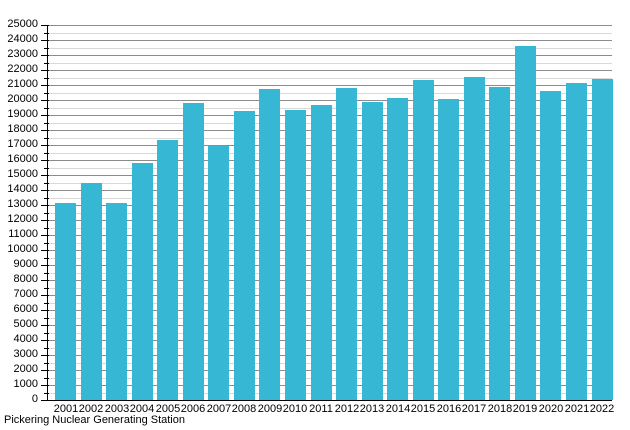 Image resolution: width=630 pixels, height=430 pixels. What do you see at coordinates (25, 279) in the screenshot?
I see `y-axis-label-8000: 8000` at bounding box center [25, 279].